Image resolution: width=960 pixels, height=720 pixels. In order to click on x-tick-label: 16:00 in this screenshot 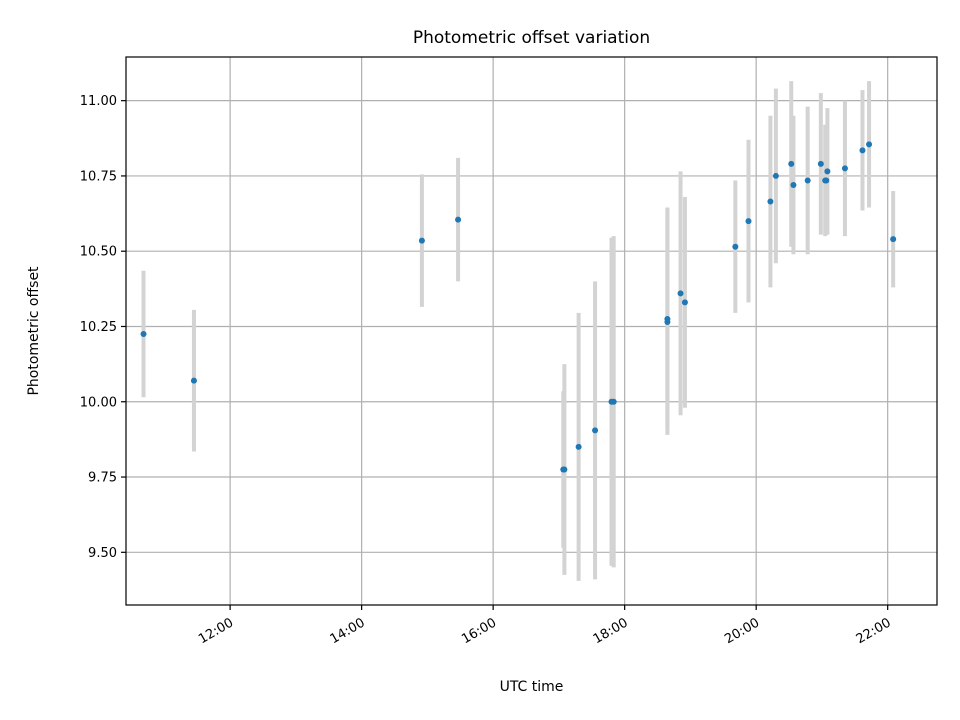, I will do `click(479, 631)`.